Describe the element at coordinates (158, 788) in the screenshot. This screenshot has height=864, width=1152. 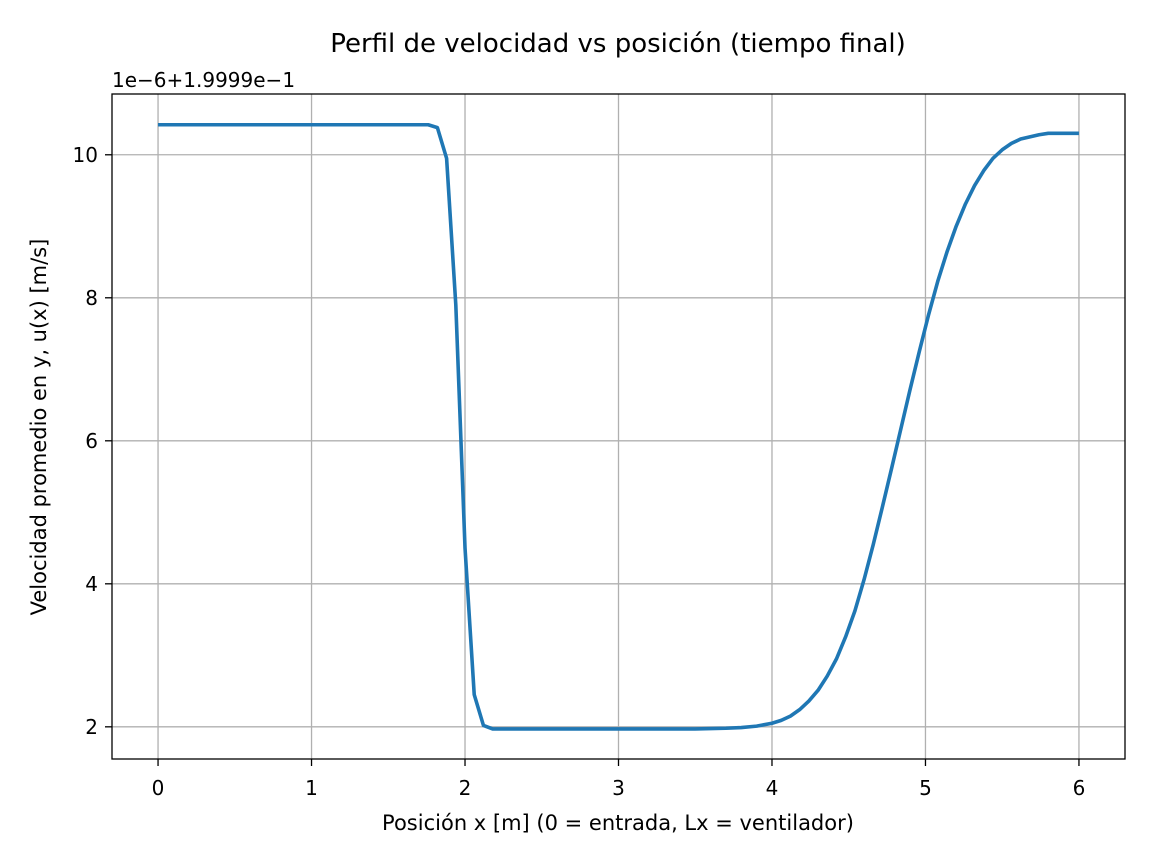
I see `x-tick-label: 0` at that location.